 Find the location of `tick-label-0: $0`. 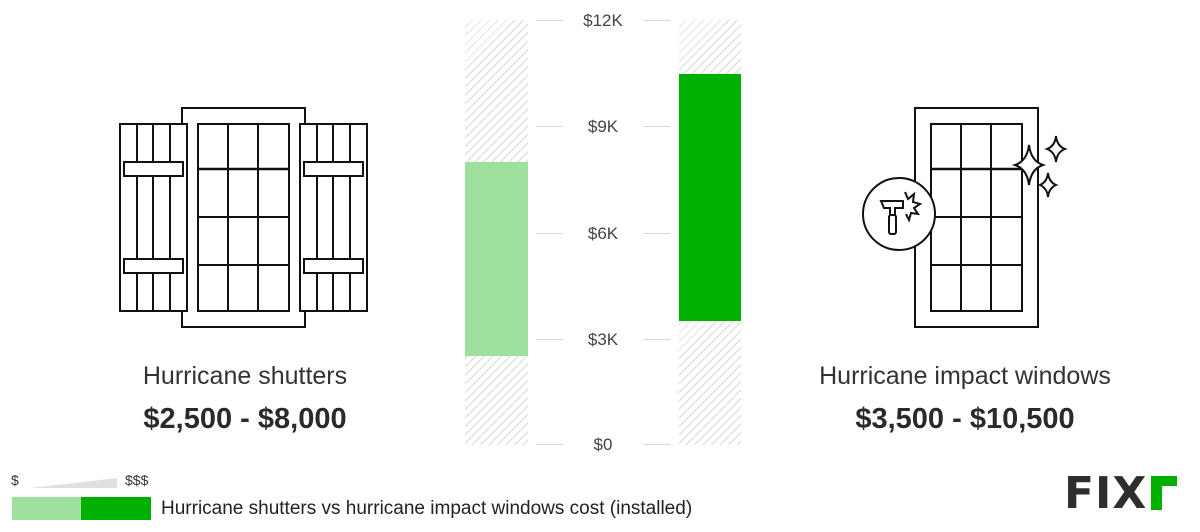

tick-label-0: $0 is located at coordinates (603, 444).